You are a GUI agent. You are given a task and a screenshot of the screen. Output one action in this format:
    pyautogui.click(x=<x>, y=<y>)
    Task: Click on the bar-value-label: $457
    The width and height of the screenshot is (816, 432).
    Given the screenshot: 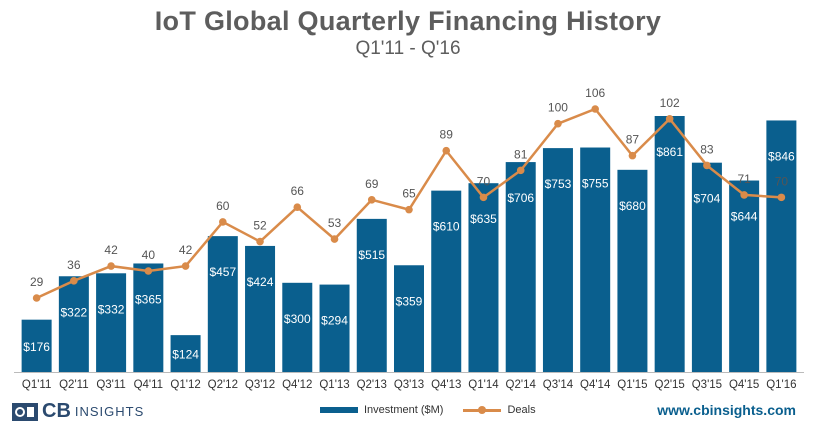 What is the action you would take?
    pyautogui.click(x=222, y=272)
    